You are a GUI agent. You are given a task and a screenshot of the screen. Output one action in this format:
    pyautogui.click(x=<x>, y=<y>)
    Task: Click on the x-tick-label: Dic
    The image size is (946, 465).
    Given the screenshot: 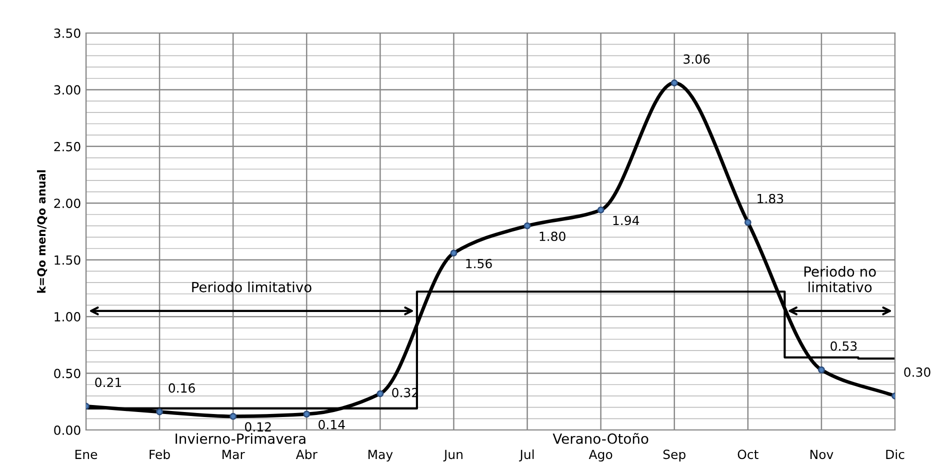 What is the action you would take?
    pyautogui.click(x=895, y=454)
    